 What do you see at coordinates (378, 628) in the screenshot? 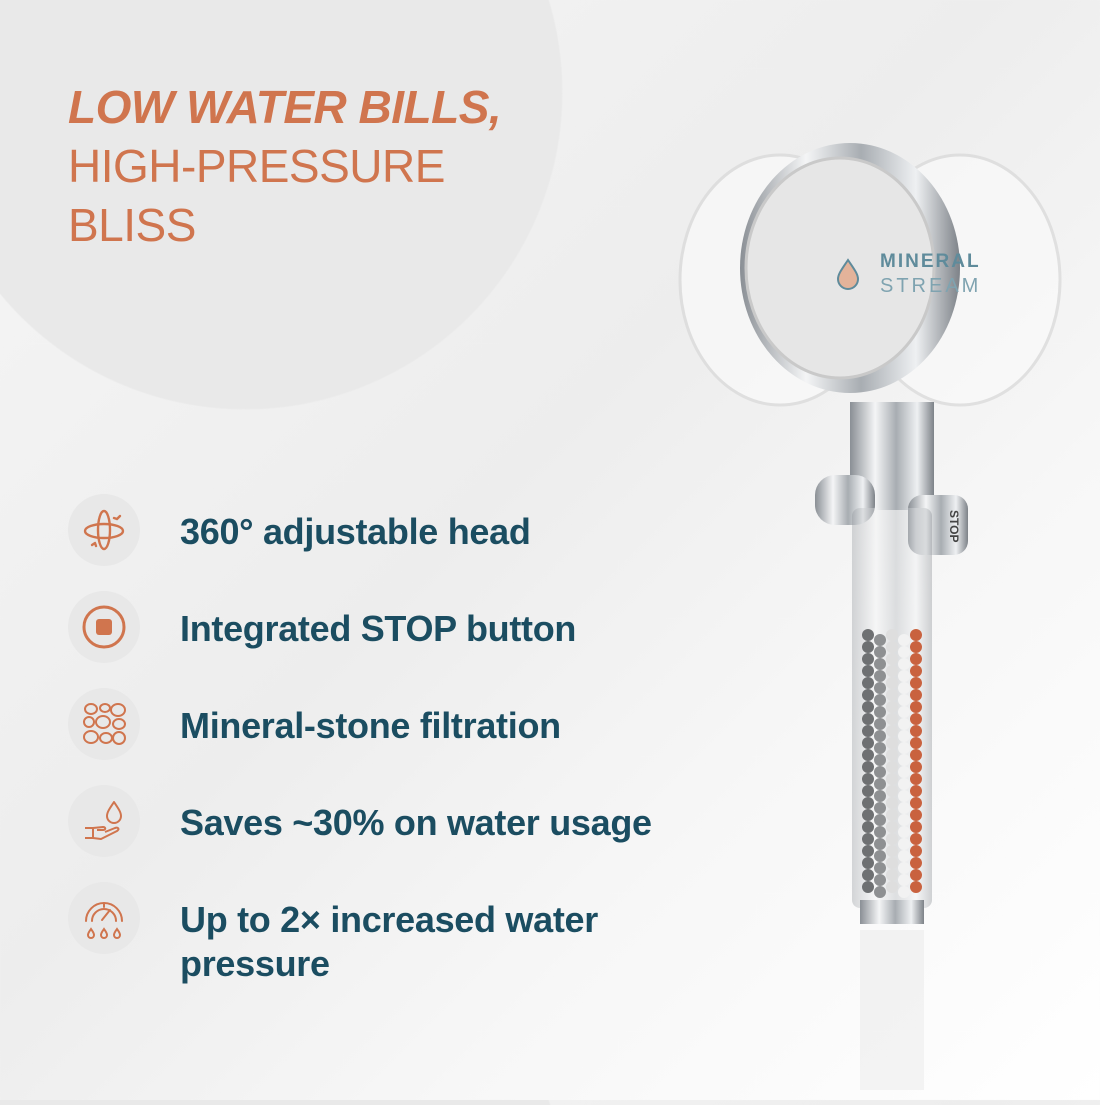
I see `feature-label: Integrated STOP button` at bounding box center [378, 628].